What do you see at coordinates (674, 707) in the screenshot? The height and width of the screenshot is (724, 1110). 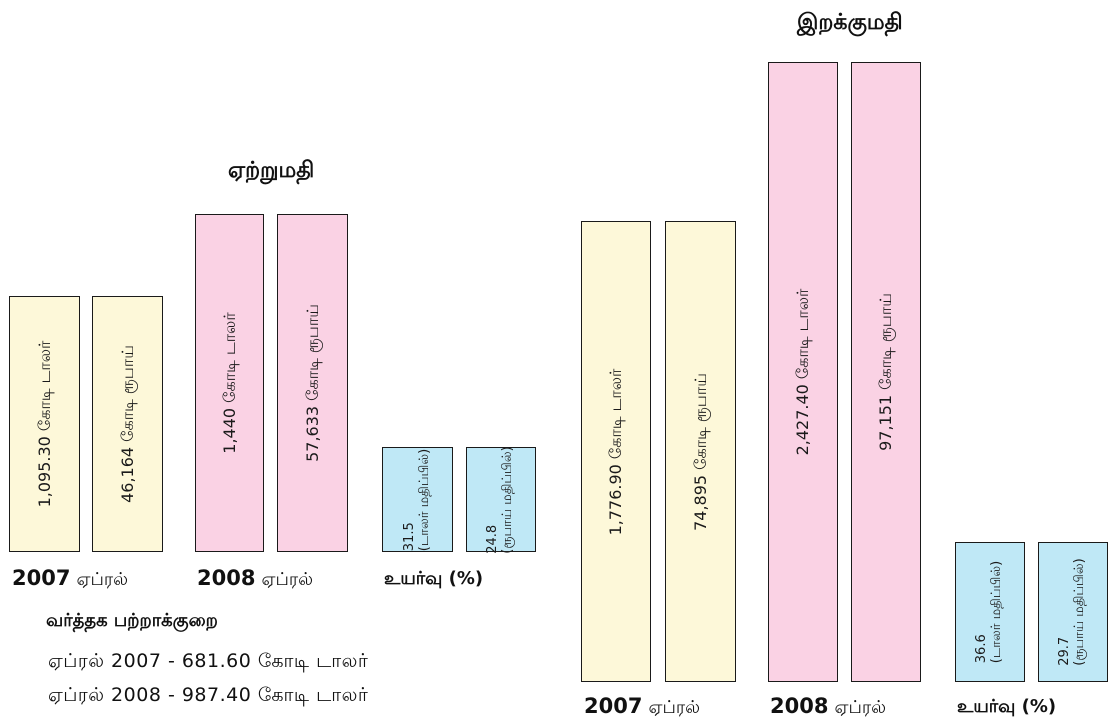 I see `import-xlabel-2007-month: ஏப்ரல்` at bounding box center [674, 707].